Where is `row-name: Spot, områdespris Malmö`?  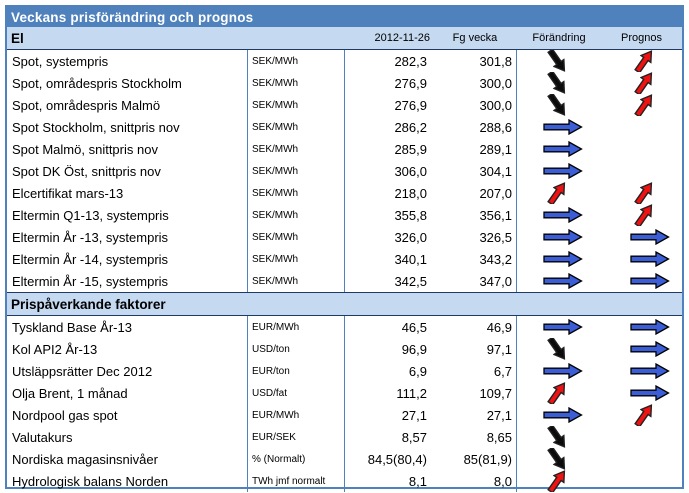 row-name: Spot, områdespris Malmö is located at coordinates (127, 105).